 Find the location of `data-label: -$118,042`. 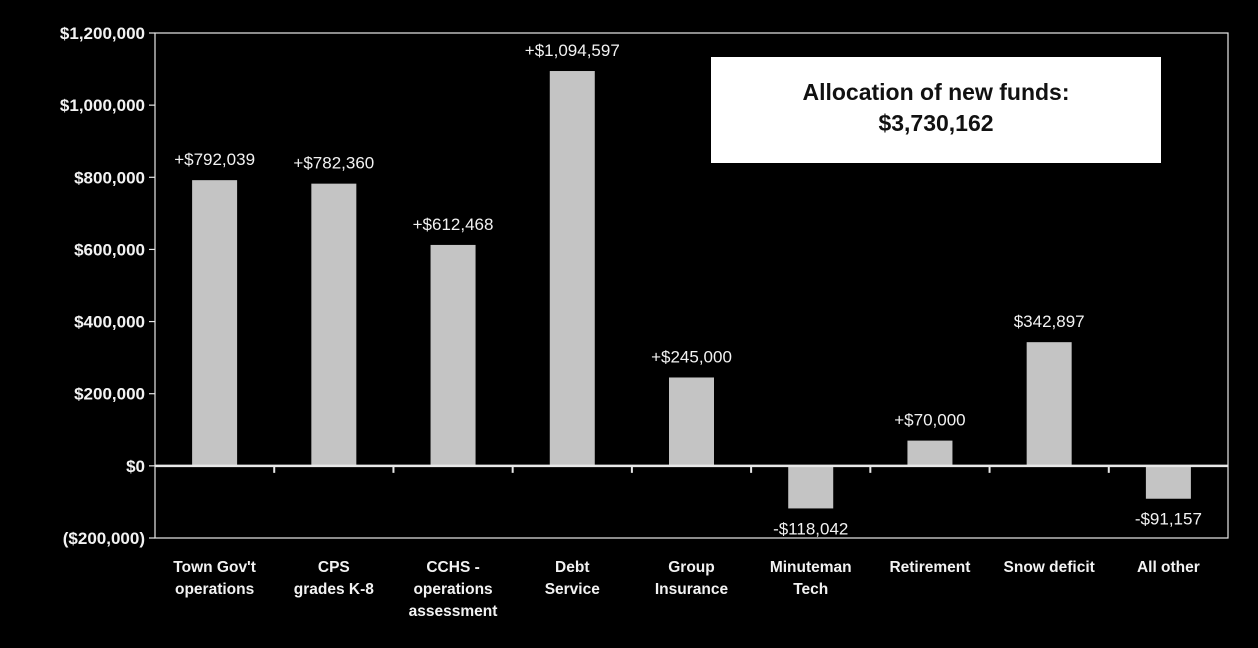

data-label: -$118,042 is located at coordinates (810, 528).